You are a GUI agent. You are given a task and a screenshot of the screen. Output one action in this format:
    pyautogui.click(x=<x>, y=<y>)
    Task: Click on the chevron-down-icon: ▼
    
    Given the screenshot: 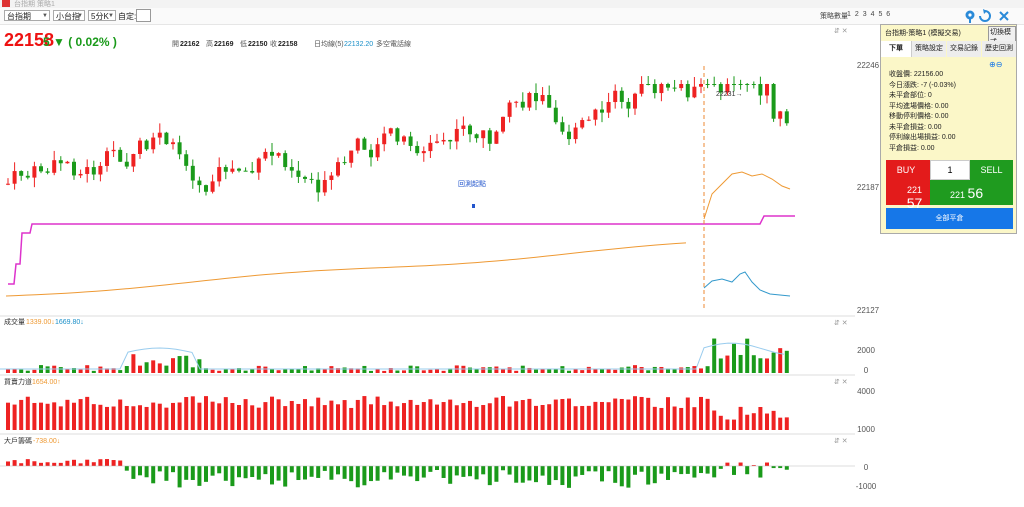 What is the action you would take?
    pyautogui.click(x=111, y=16)
    